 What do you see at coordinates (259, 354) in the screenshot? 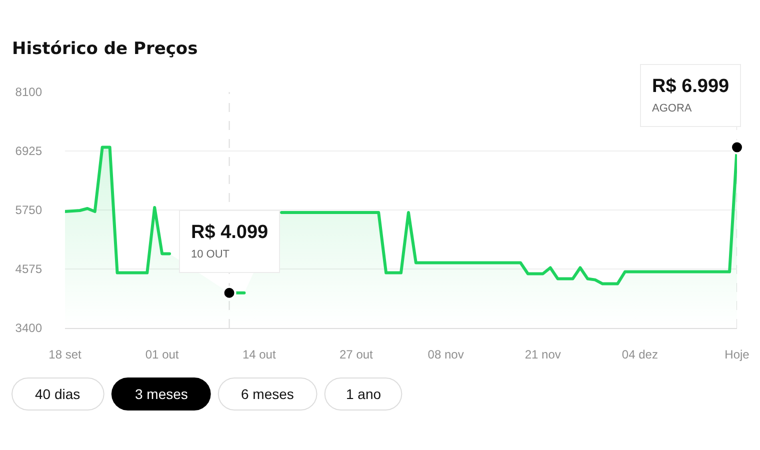
I see `x-tick-label: 14 out` at bounding box center [259, 354].